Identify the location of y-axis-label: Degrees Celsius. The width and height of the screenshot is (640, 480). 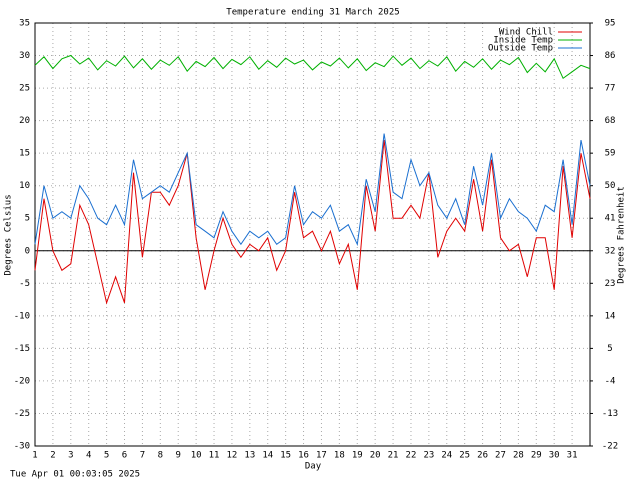
(9, 234).